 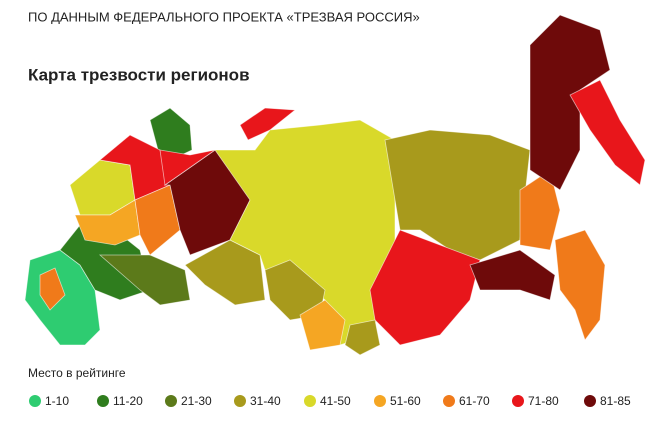 I want to click on map-title: Карта трезвости регионов, so click(x=139, y=74).